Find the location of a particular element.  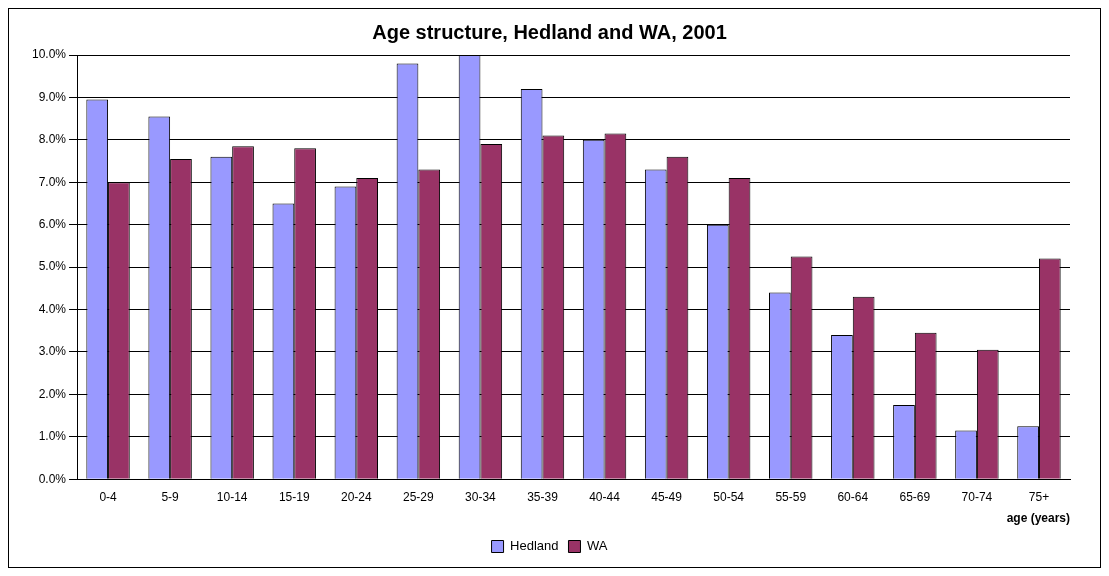

x-tick-label: 75+ is located at coordinates (1039, 496).